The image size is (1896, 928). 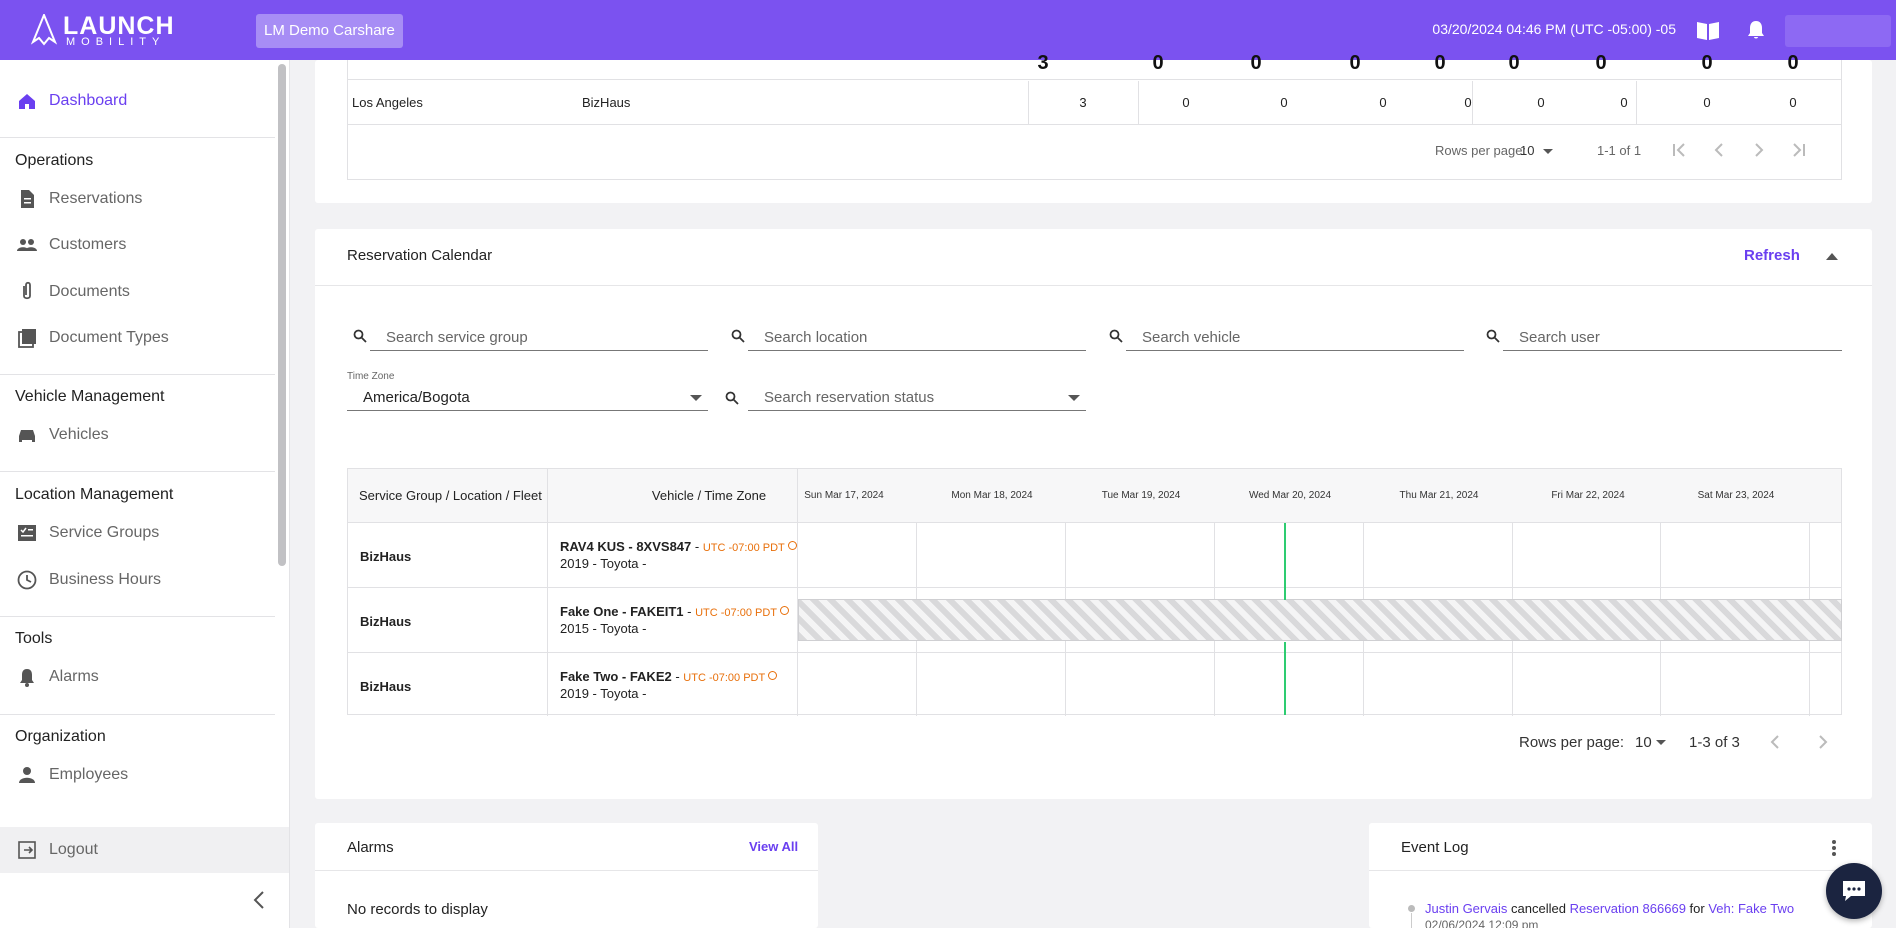 I want to click on more-vert-icon, so click(x=1834, y=848).